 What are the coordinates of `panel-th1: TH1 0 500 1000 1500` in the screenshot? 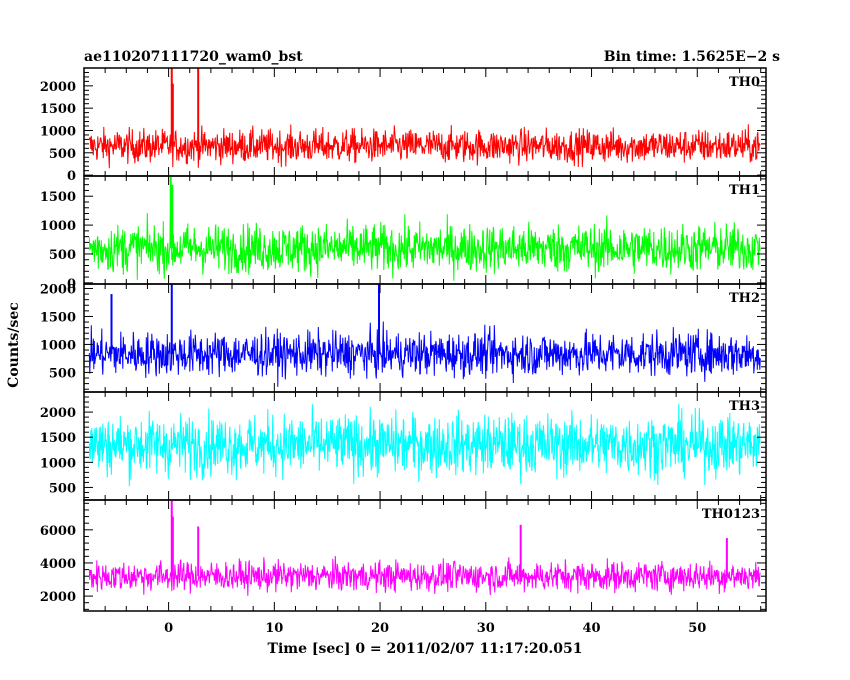 It's located at (403, 233).